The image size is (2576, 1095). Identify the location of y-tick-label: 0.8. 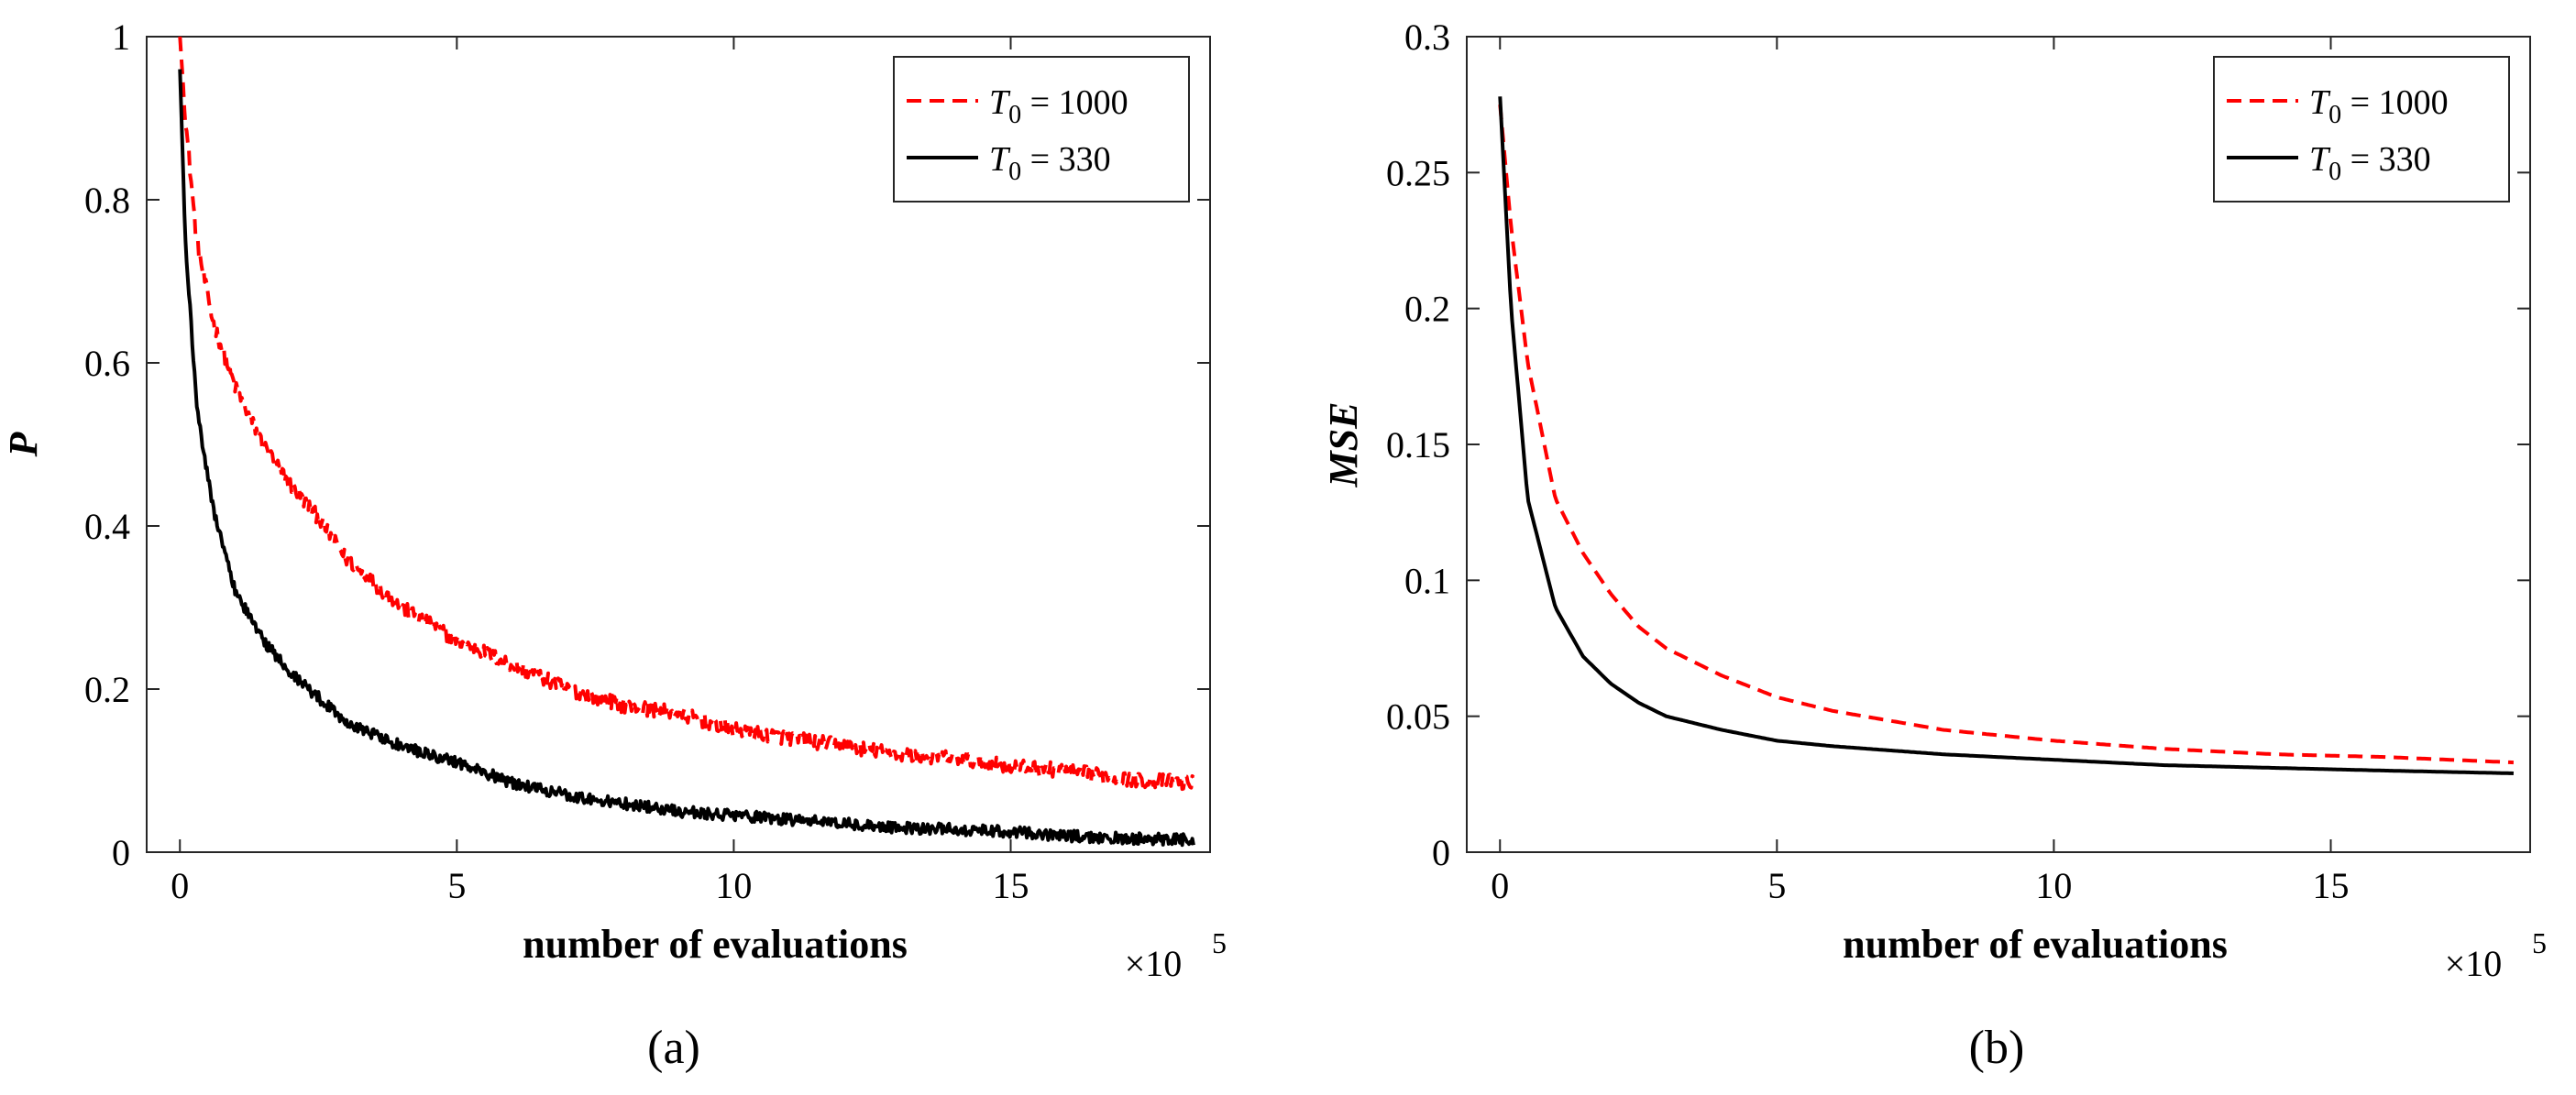
(107, 200).